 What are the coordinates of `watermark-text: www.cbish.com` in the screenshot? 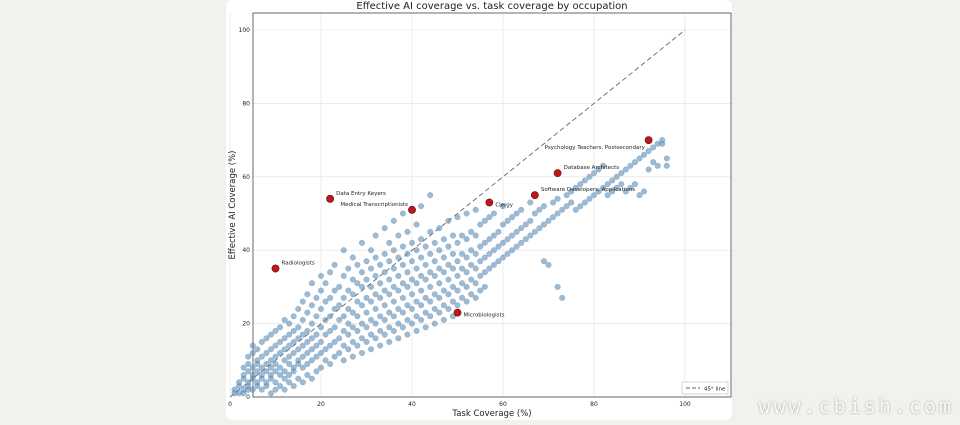 It's located at (856, 406).